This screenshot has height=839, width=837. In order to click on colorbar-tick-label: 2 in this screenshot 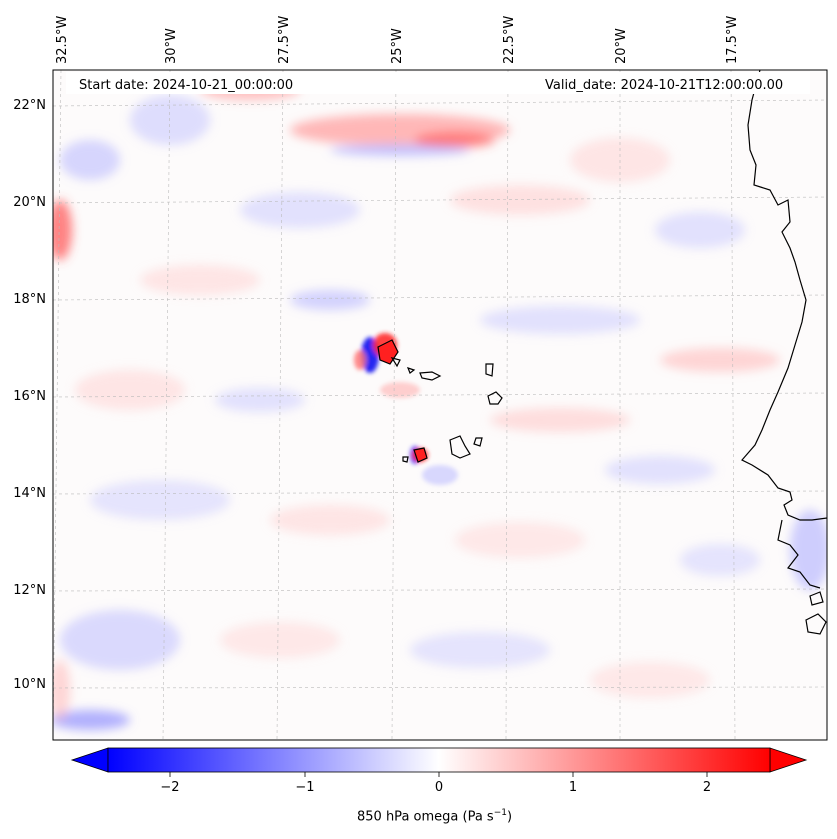, I will do `click(707, 787)`.